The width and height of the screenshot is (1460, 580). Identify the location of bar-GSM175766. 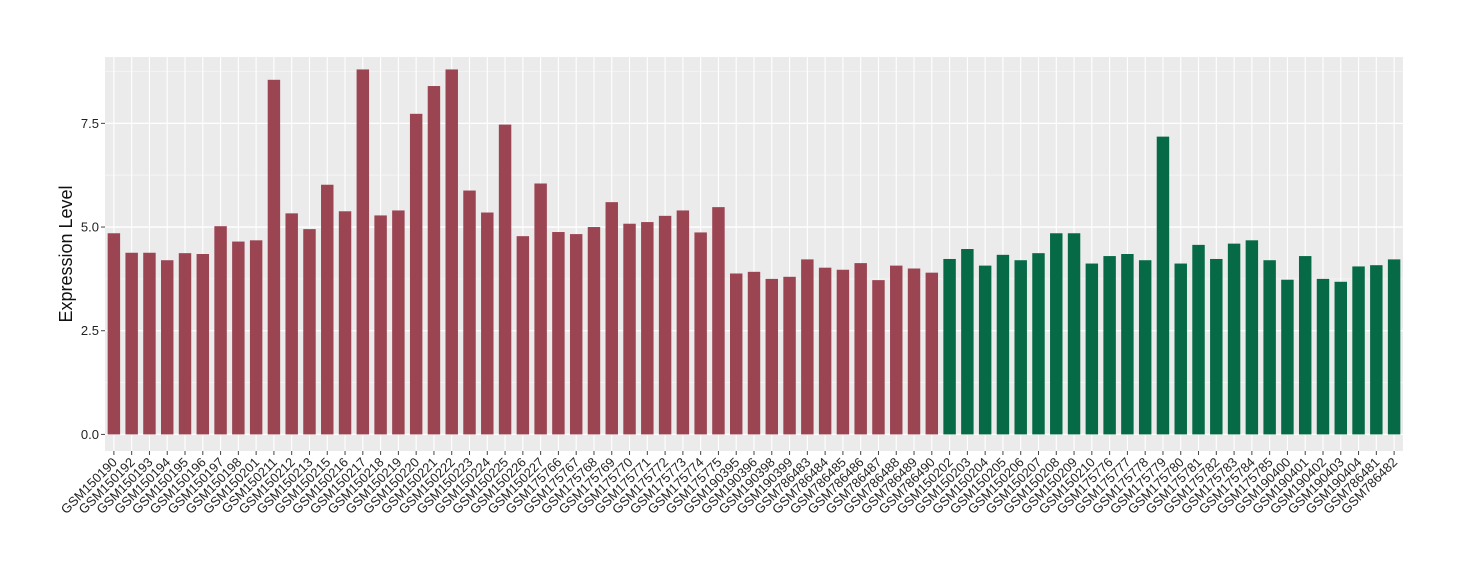
(558, 333).